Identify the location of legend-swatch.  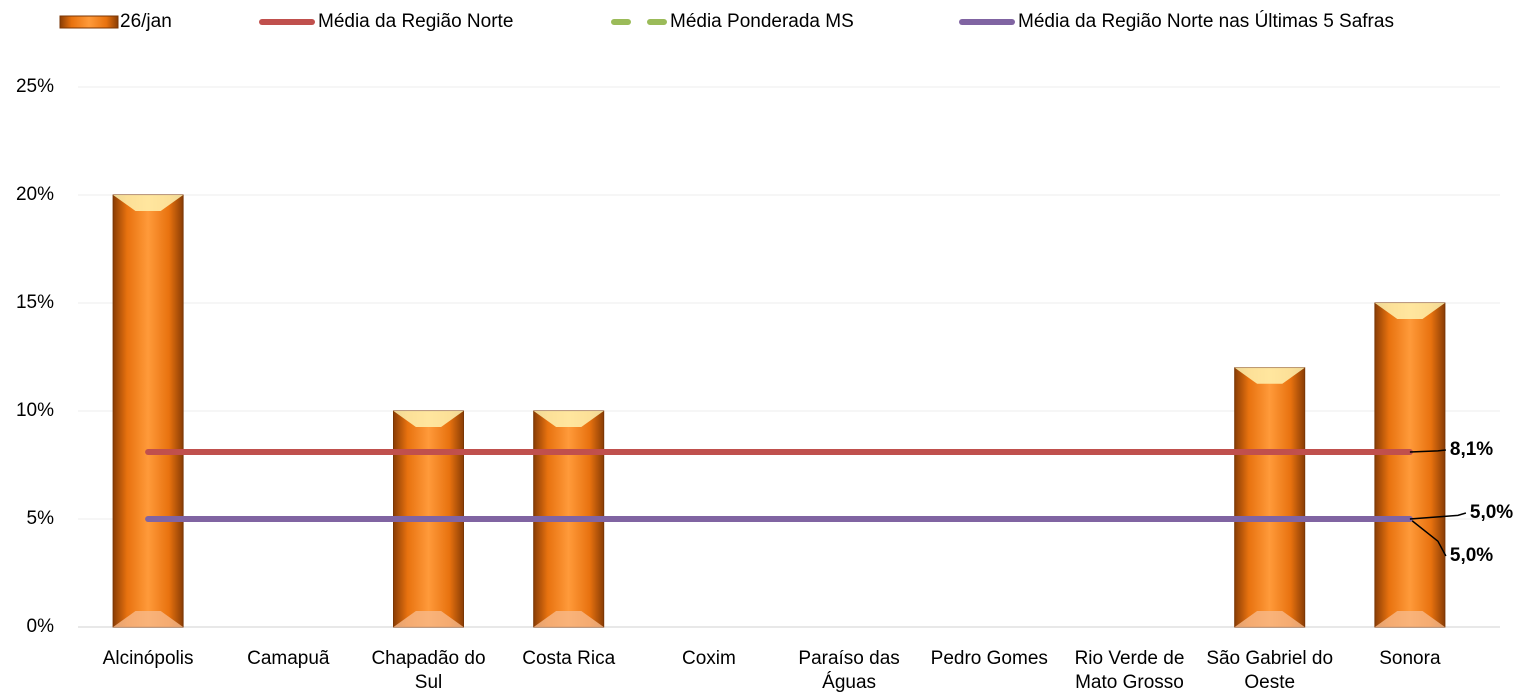
(89, 22).